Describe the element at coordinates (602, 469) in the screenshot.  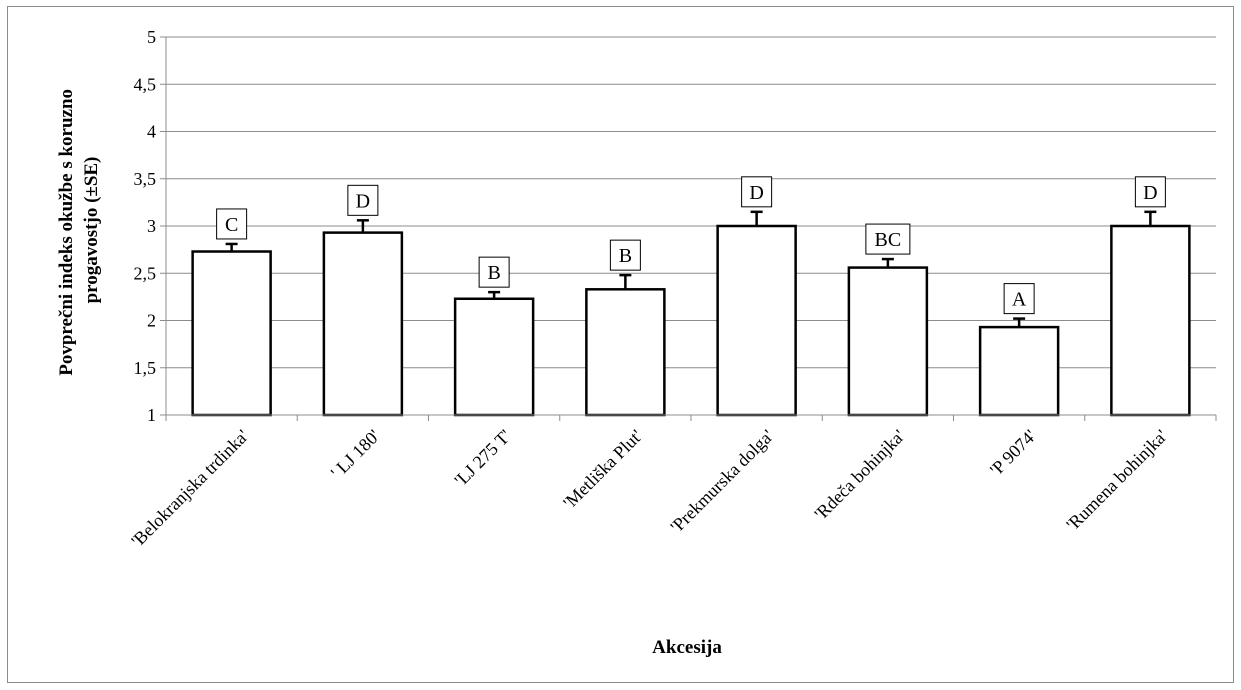
I see `x-category-label: 'Metliška Plut'` at that location.